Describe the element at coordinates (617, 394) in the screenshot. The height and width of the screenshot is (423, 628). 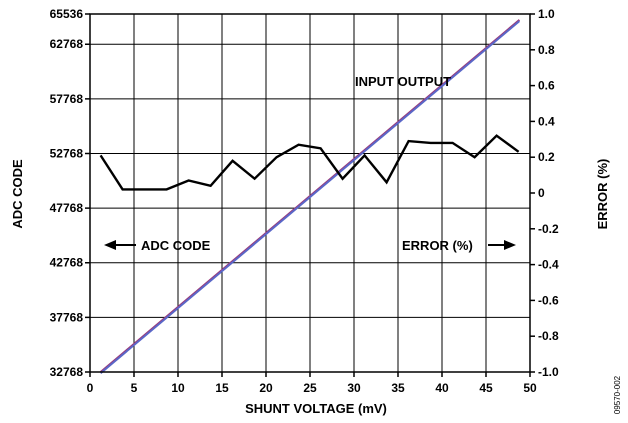
I see `figure-id: 09570-002` at that location.